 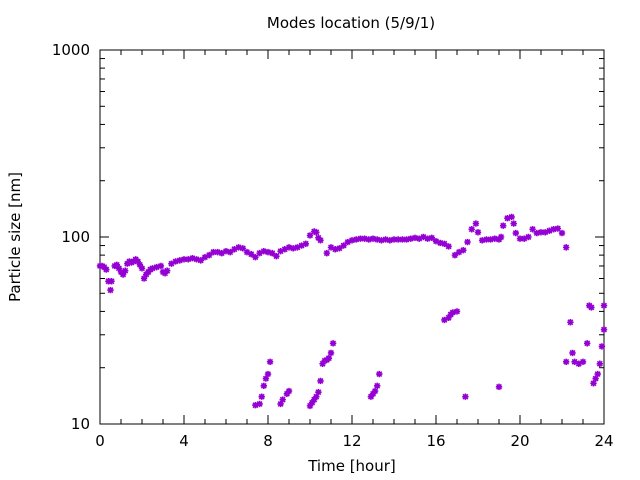 I want to click on x-tick-label: 24, so click(x=603, y=441).